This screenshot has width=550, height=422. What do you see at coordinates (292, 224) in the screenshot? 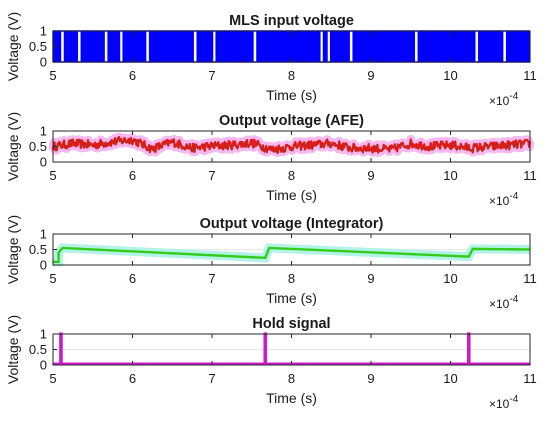
I see `subplot-title: Output voltage (Integrator)` at bounding box center [292, 224].